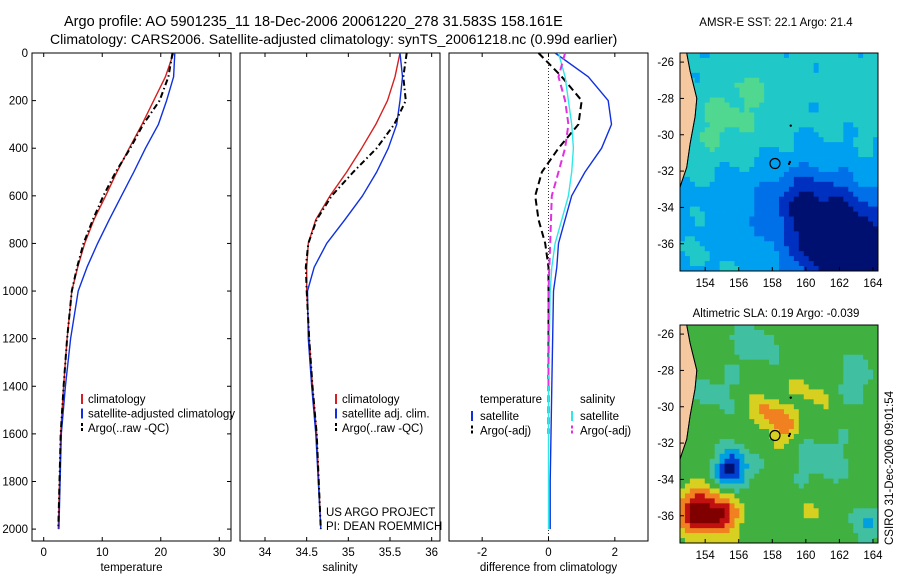 This screenshot has width=900, height=580. What do you see at coordinates (15, 340) in the screenshot?
I see `y-tick-label: 1200` at bounding box center [15, 340].